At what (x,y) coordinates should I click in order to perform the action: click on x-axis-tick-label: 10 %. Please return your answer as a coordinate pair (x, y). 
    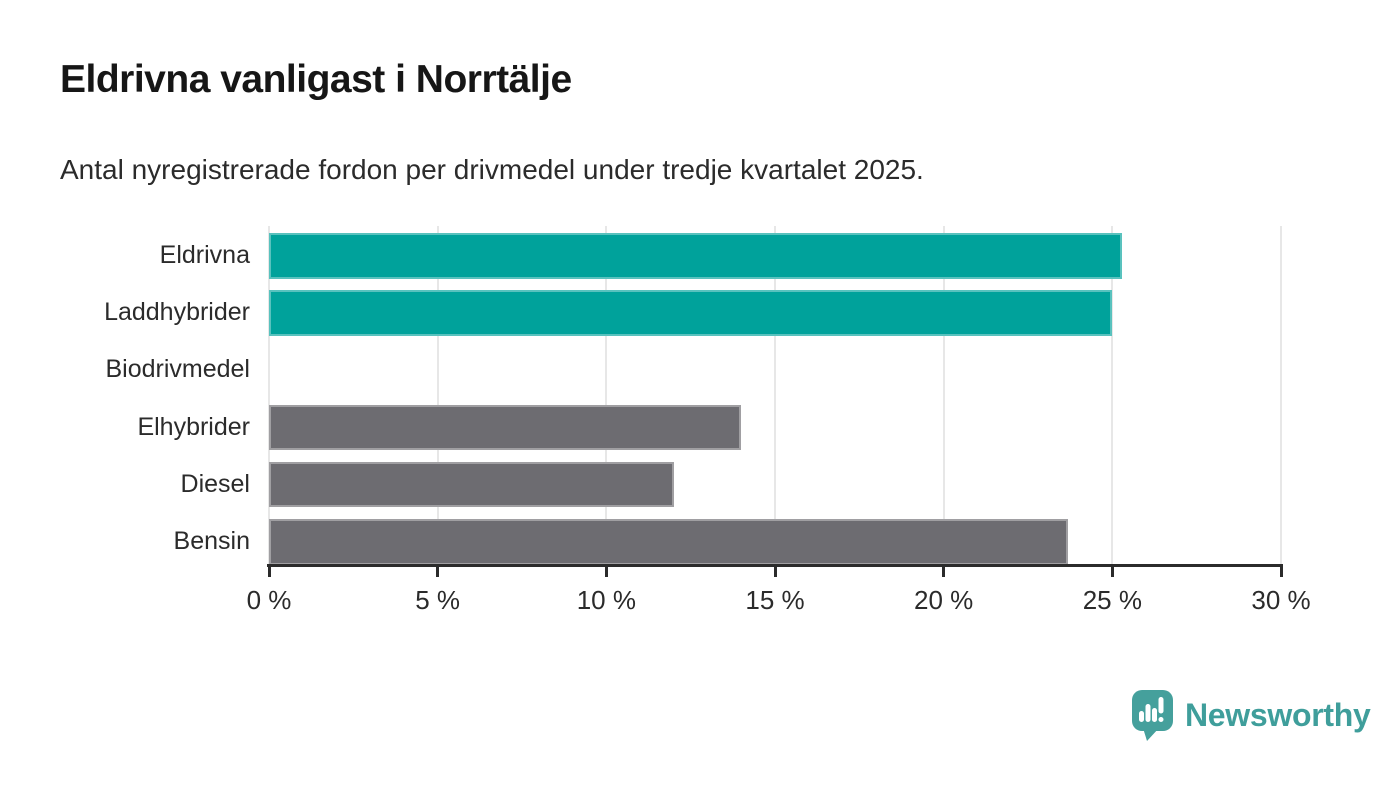
    Looking at the image, I should click on (606, 600).